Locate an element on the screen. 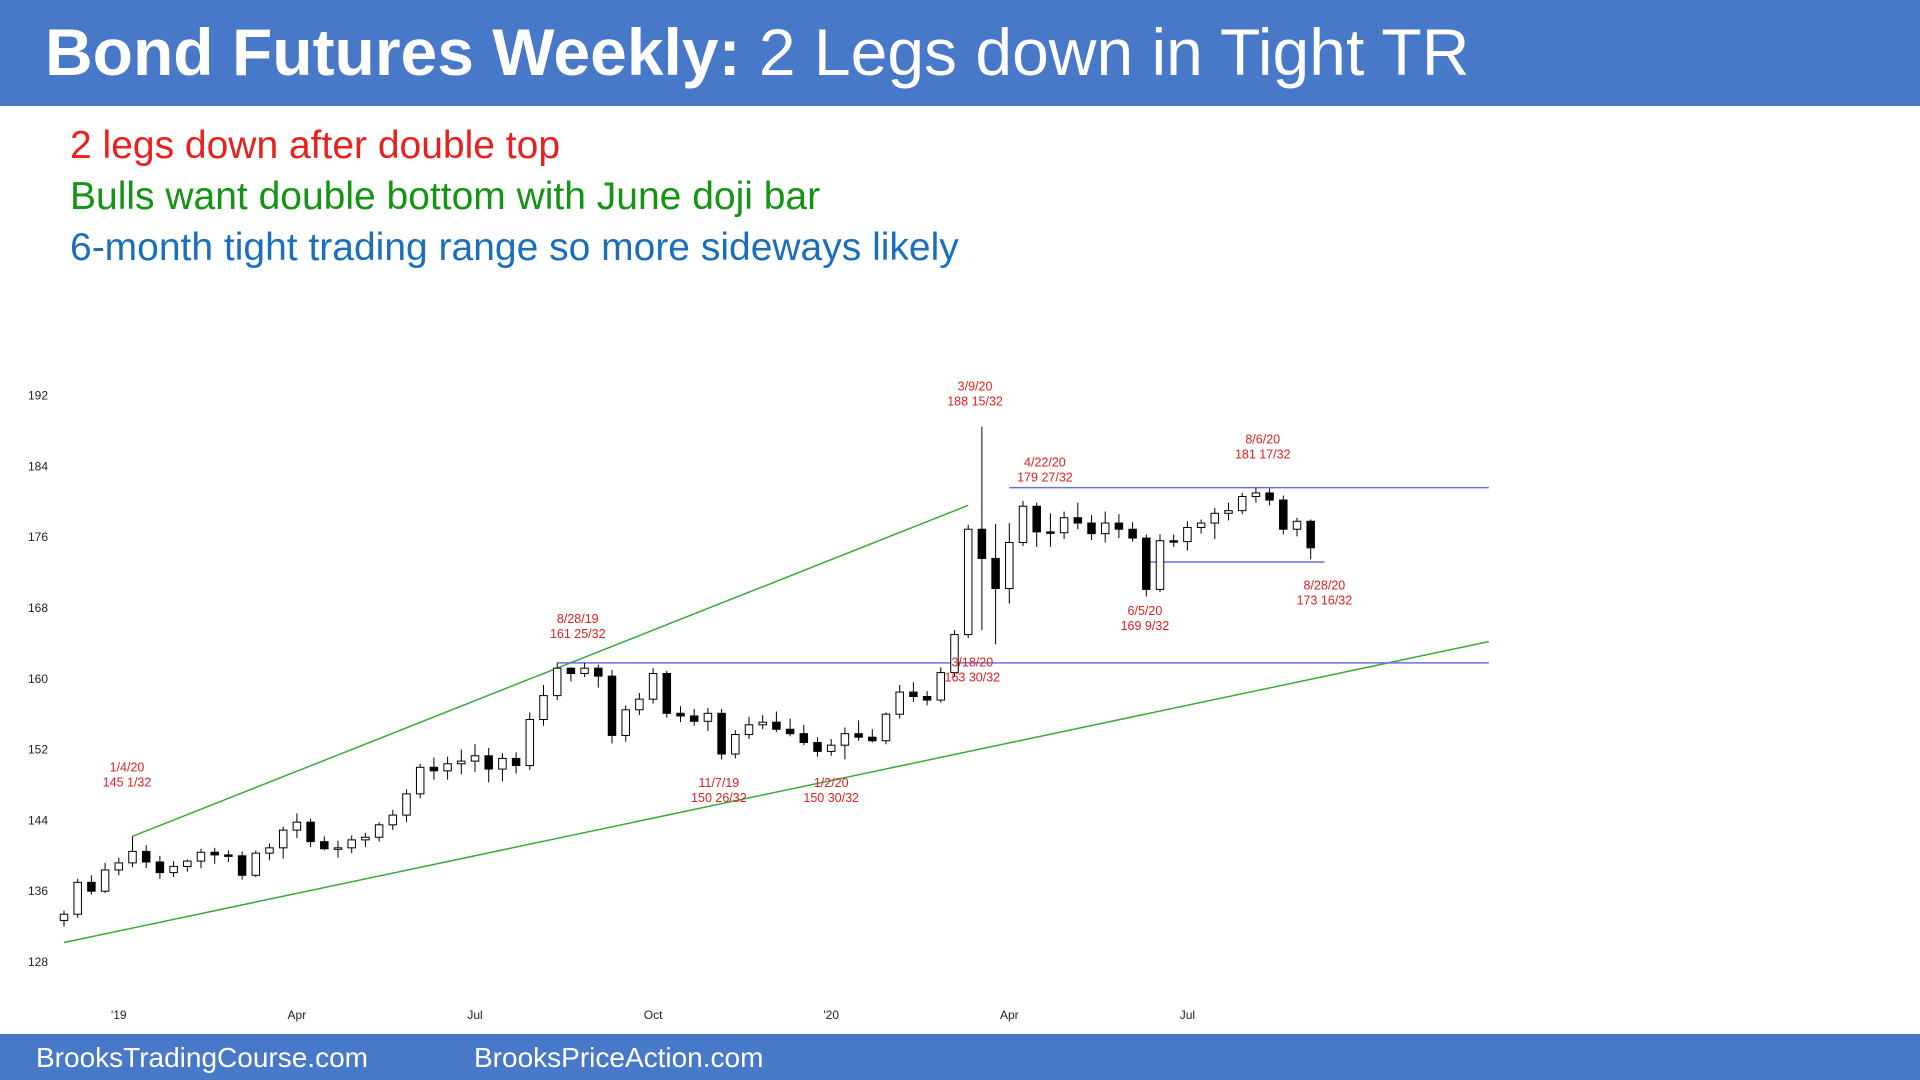 This screenshot has height=1080, width=1920. annotation-price: 181 17/32 is located at coordinates (1263, 454).